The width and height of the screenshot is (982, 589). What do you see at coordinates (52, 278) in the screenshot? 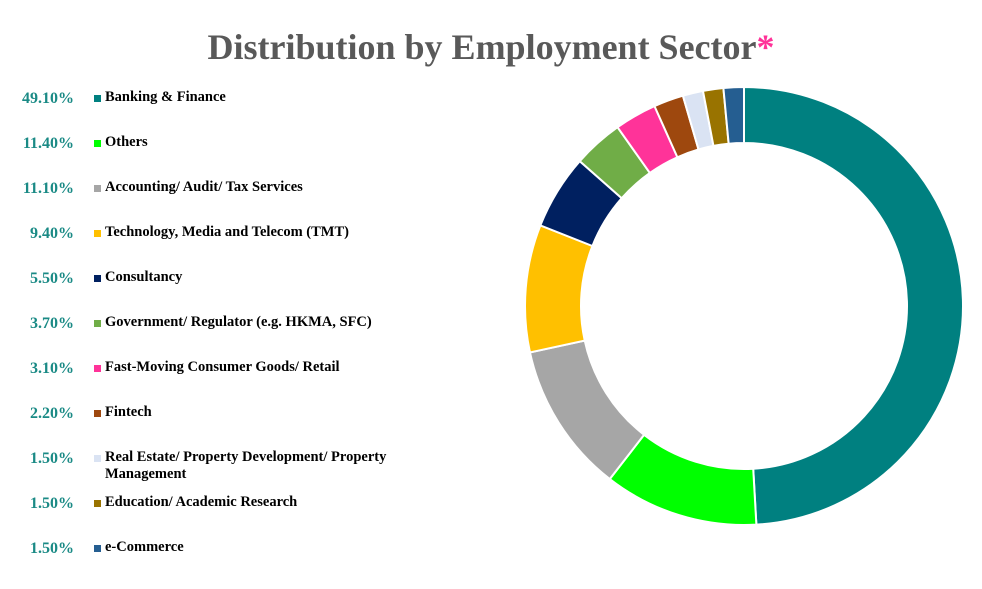
I see `legend-percent: 5.50%` at bounding box center [52, 278].